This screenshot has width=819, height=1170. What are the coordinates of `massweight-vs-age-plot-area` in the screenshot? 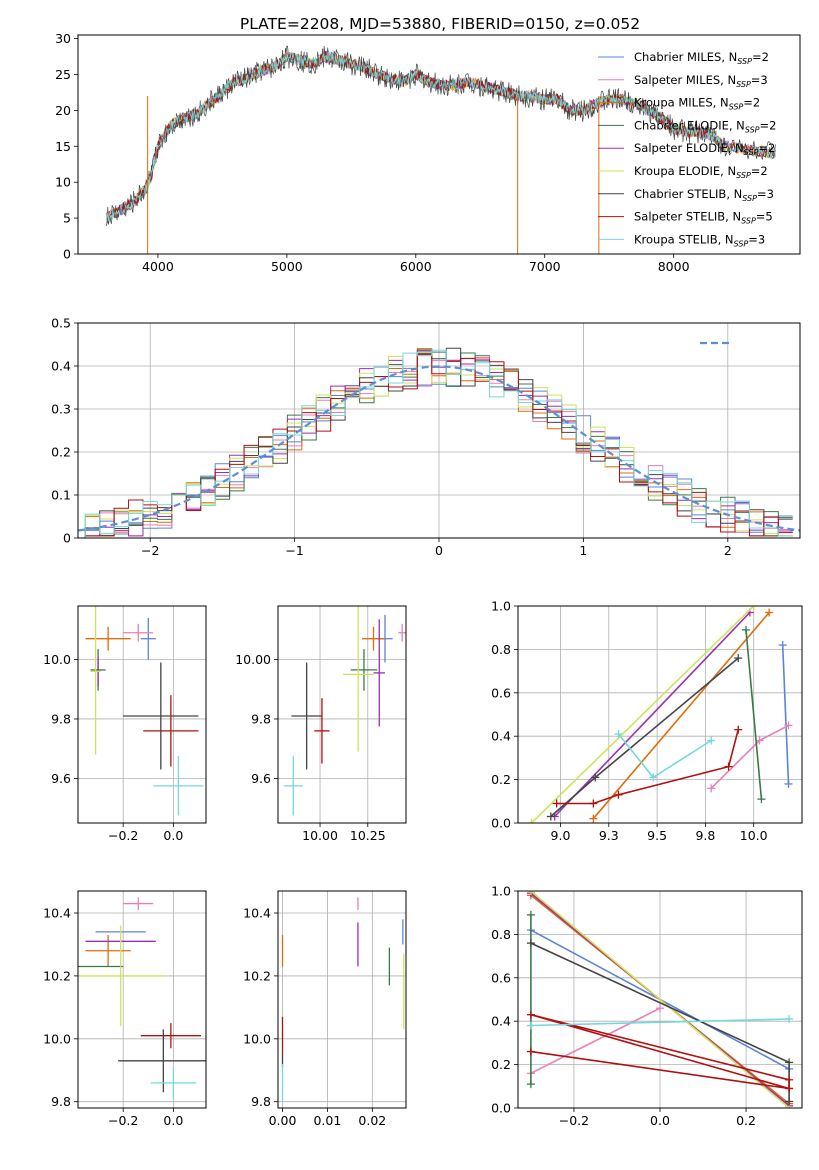 It's located at (660, 714).